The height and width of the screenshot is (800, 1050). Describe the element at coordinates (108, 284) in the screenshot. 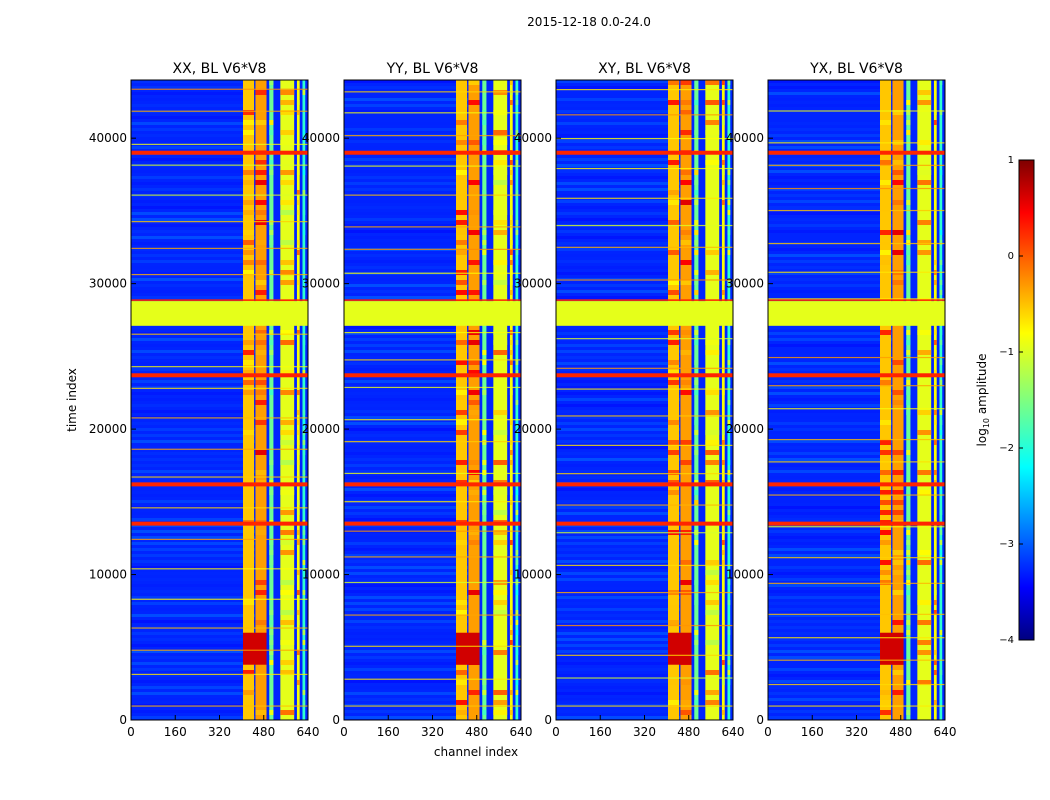

I see `y-tick-label: 30000` at that location.